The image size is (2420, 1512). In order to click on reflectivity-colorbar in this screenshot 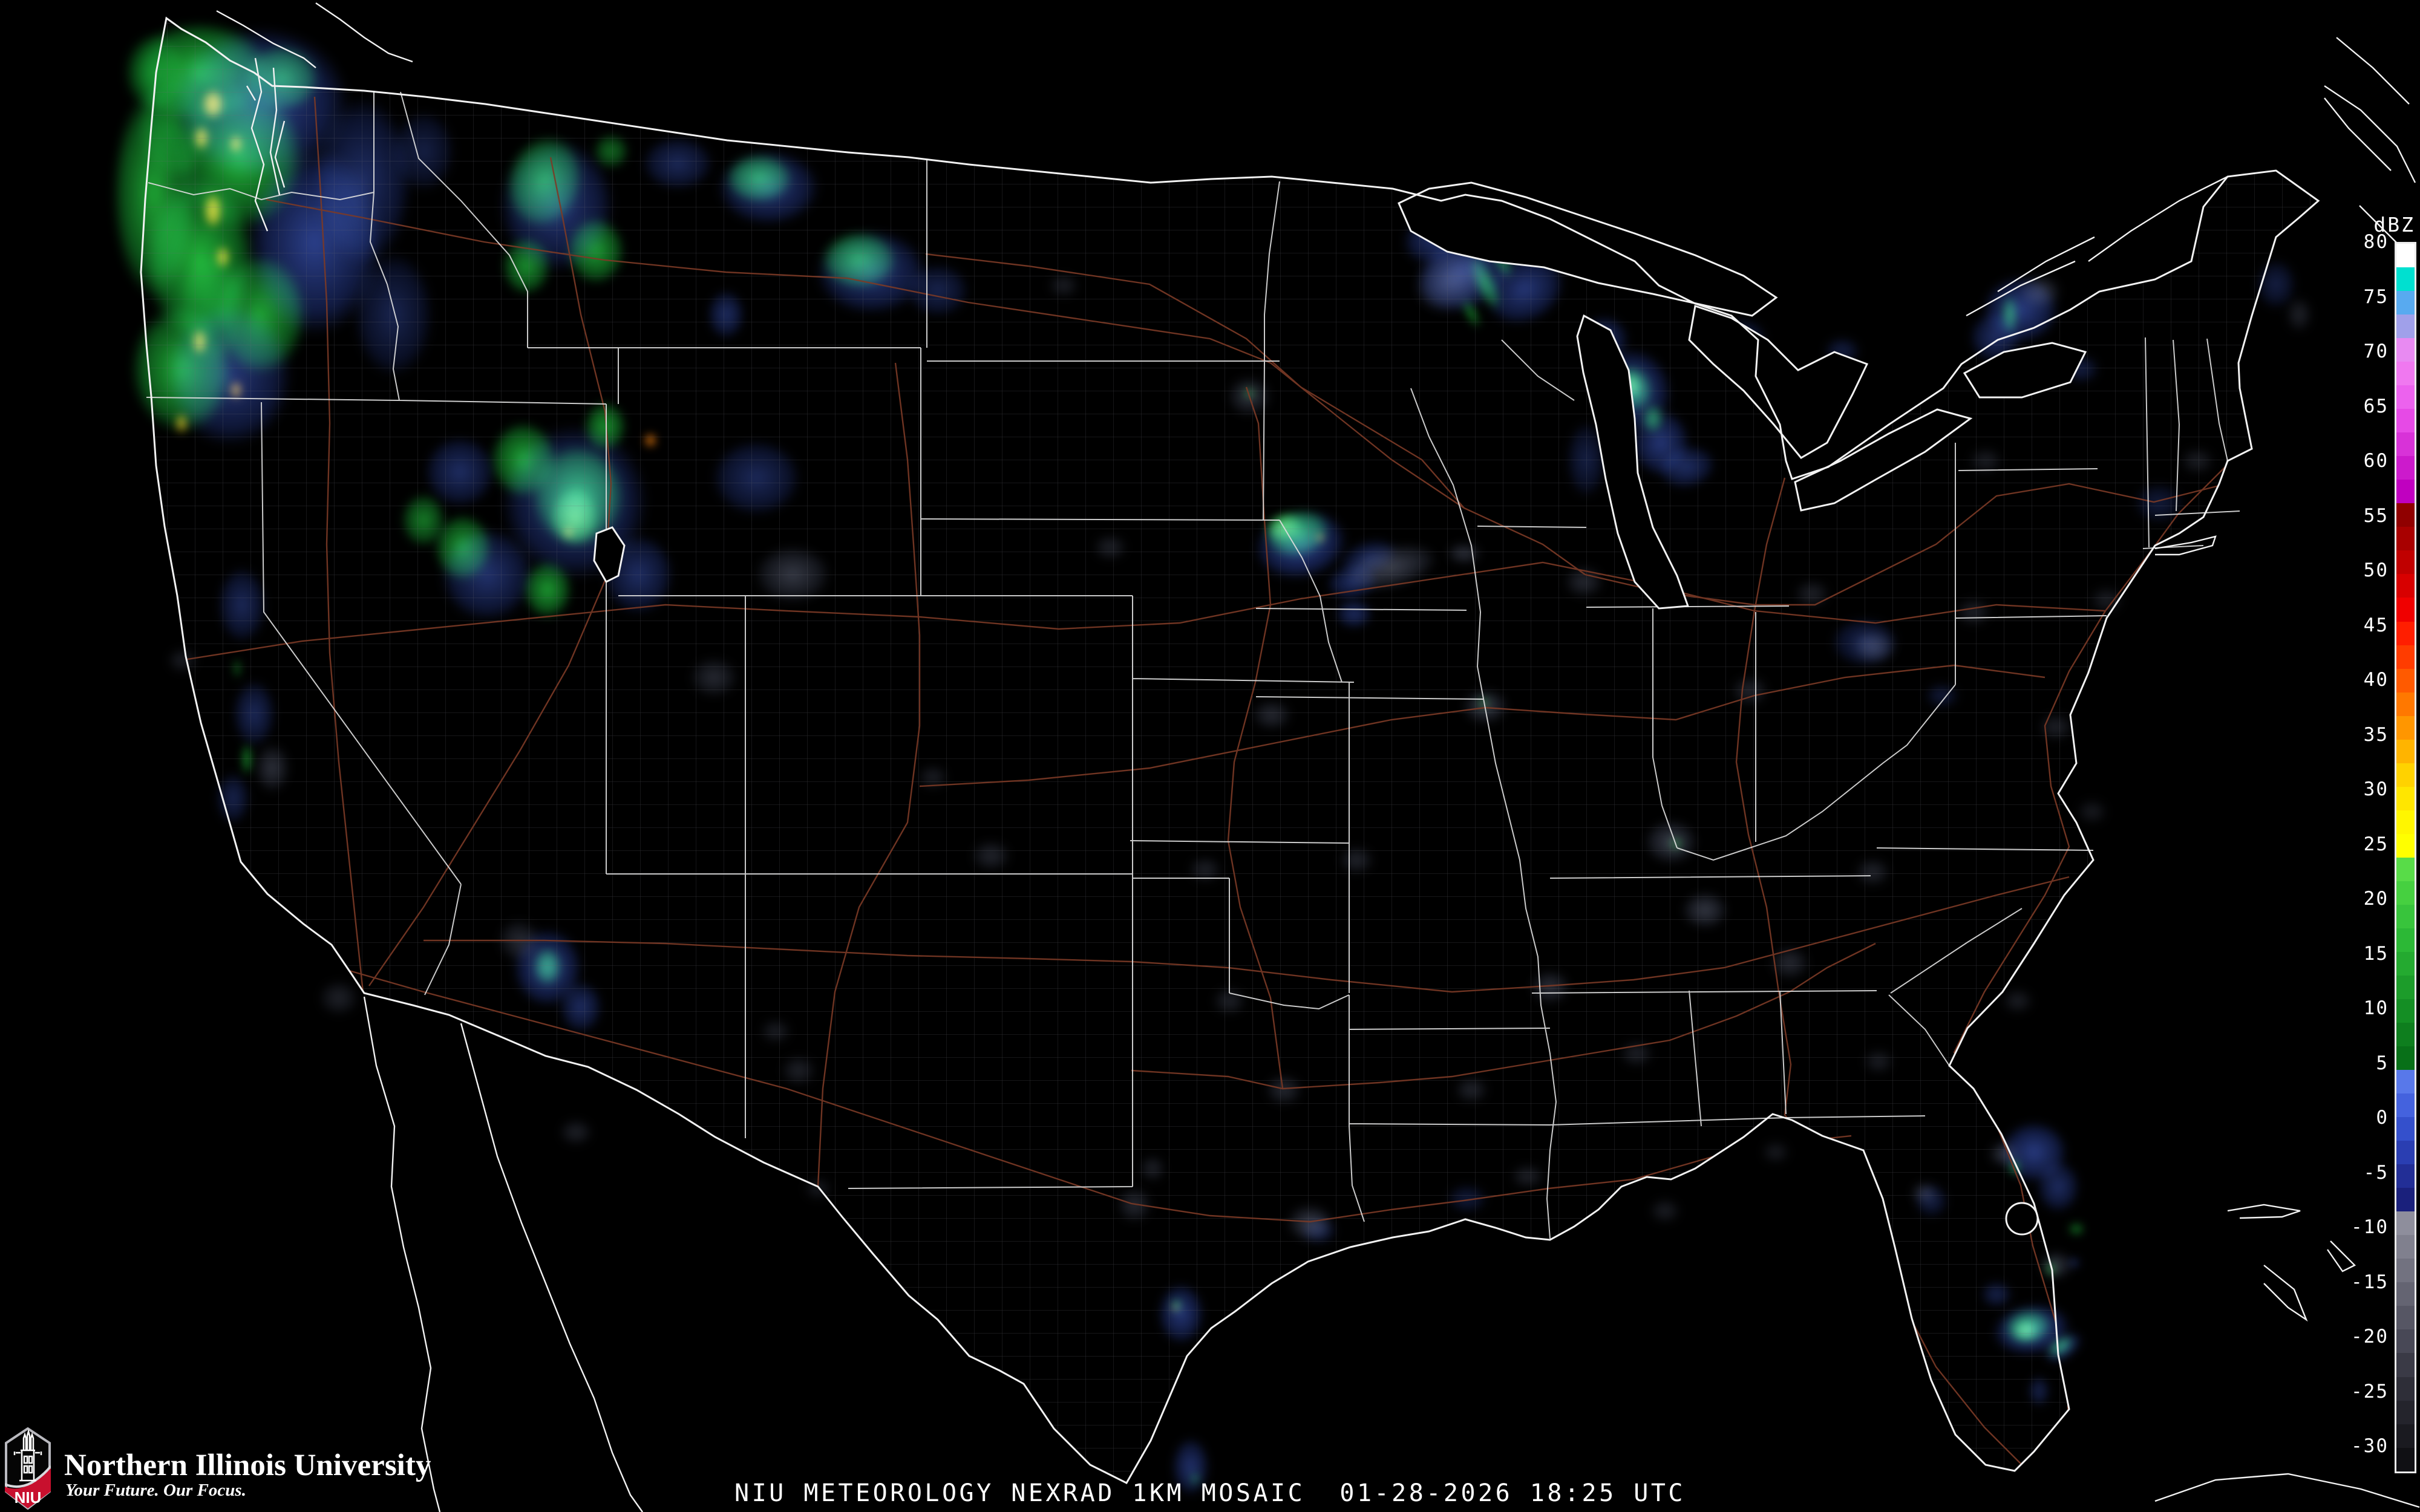, I will do `click(2405, 857)`.